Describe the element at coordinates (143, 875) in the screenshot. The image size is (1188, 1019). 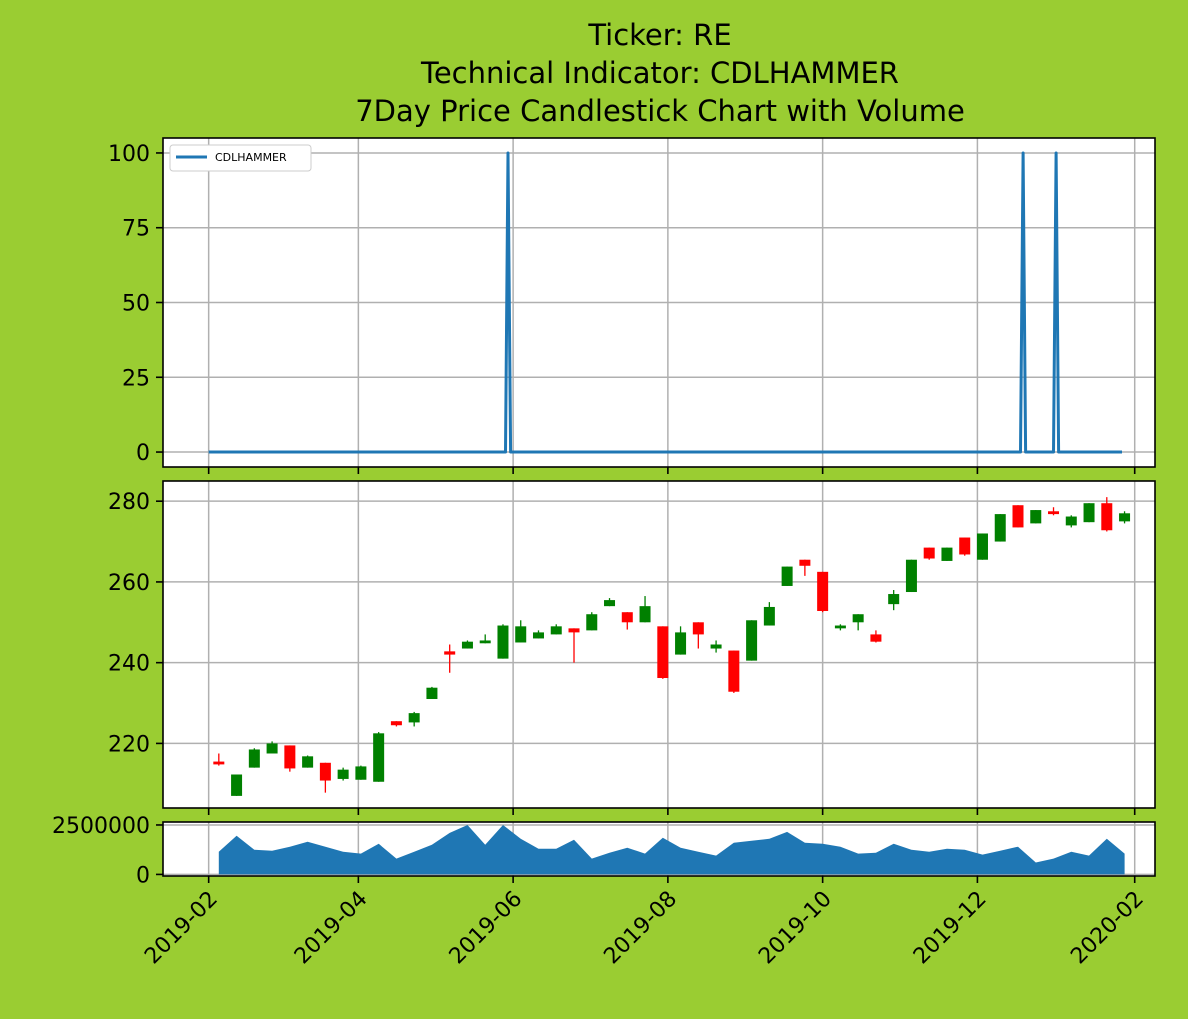
I see `vol-y-tick-label: 0` at that location.